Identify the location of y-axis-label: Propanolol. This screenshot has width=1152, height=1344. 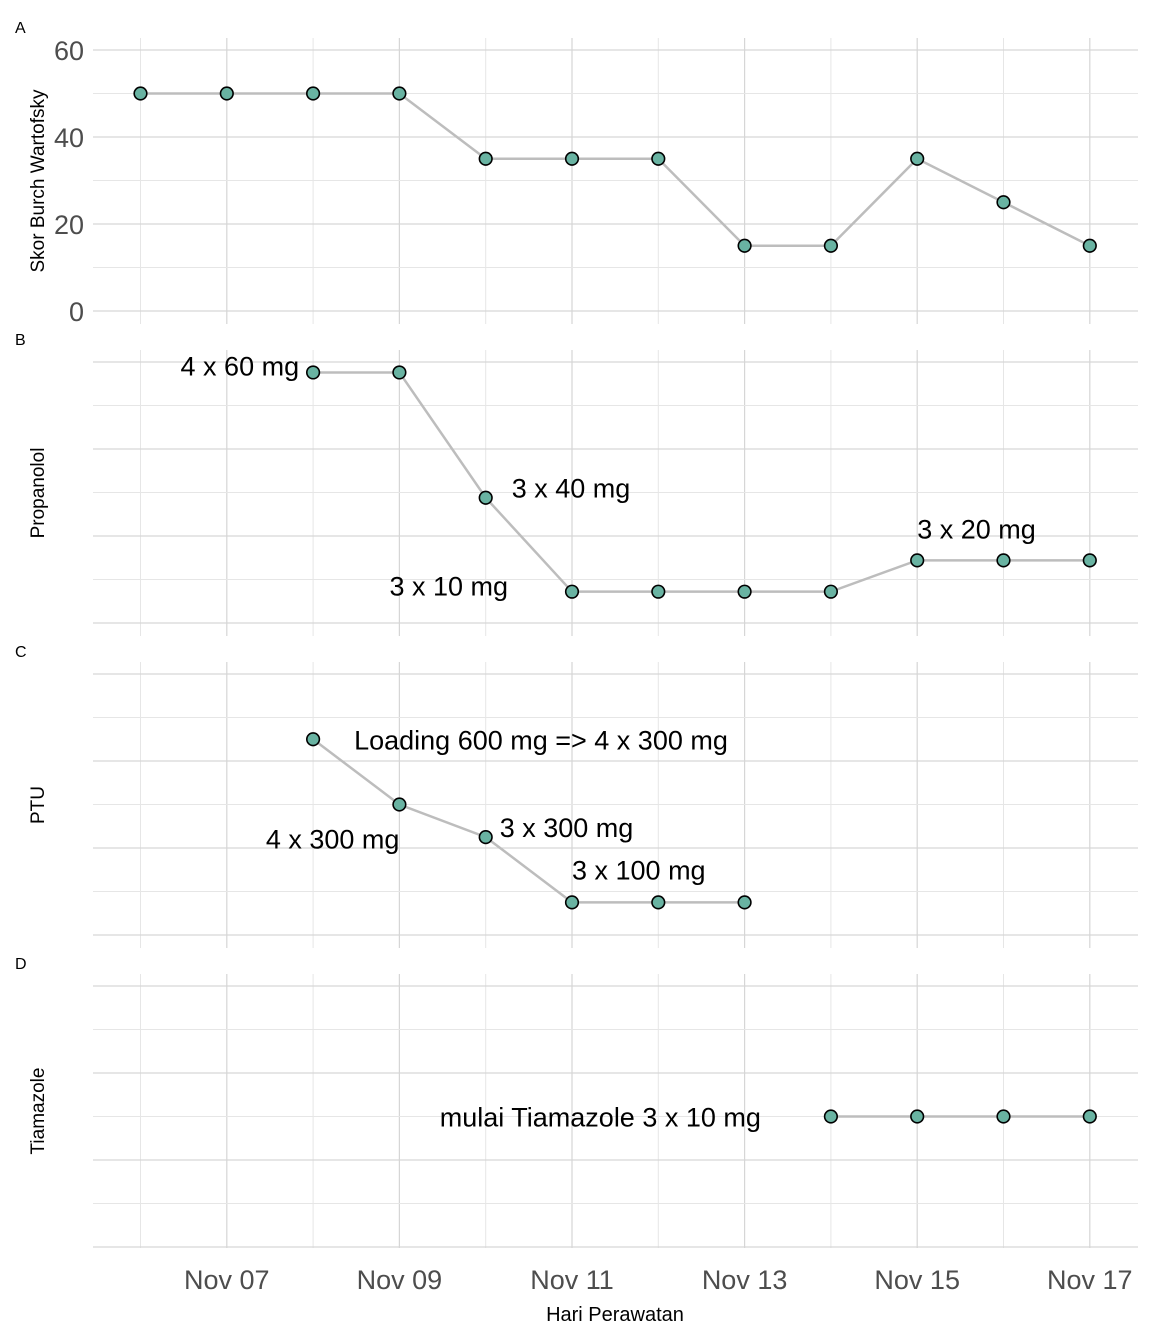
(38, 493).